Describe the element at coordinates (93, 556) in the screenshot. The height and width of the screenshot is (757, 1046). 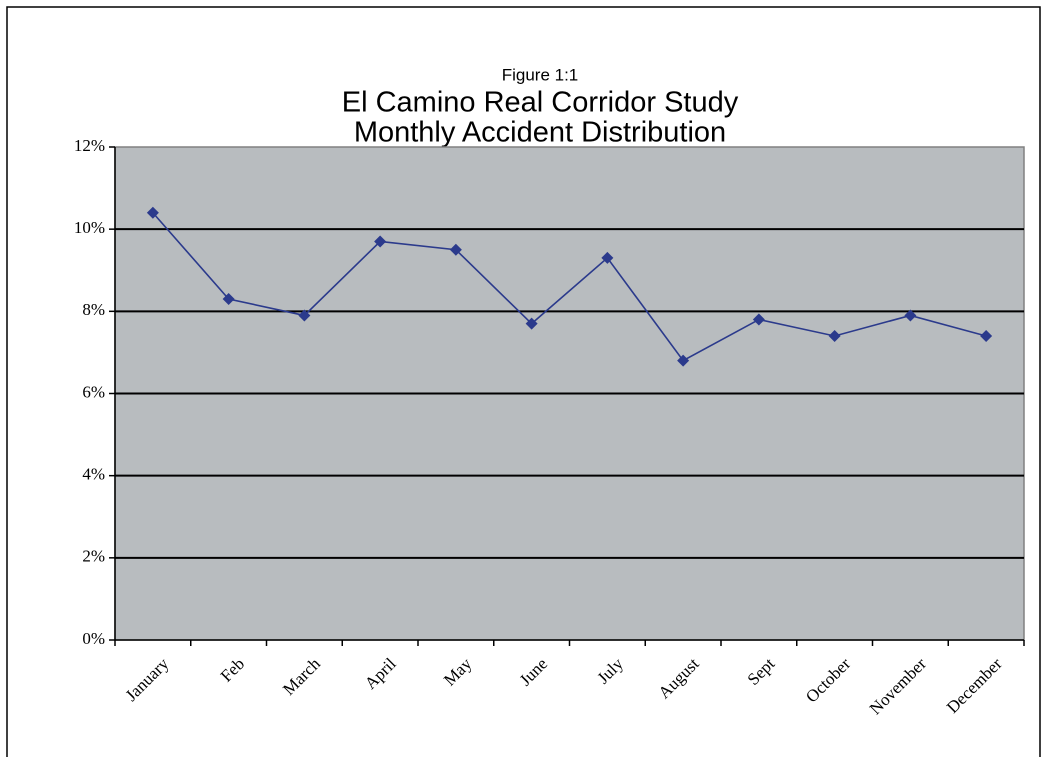
I see `y-tick-label: 2%` at that location.